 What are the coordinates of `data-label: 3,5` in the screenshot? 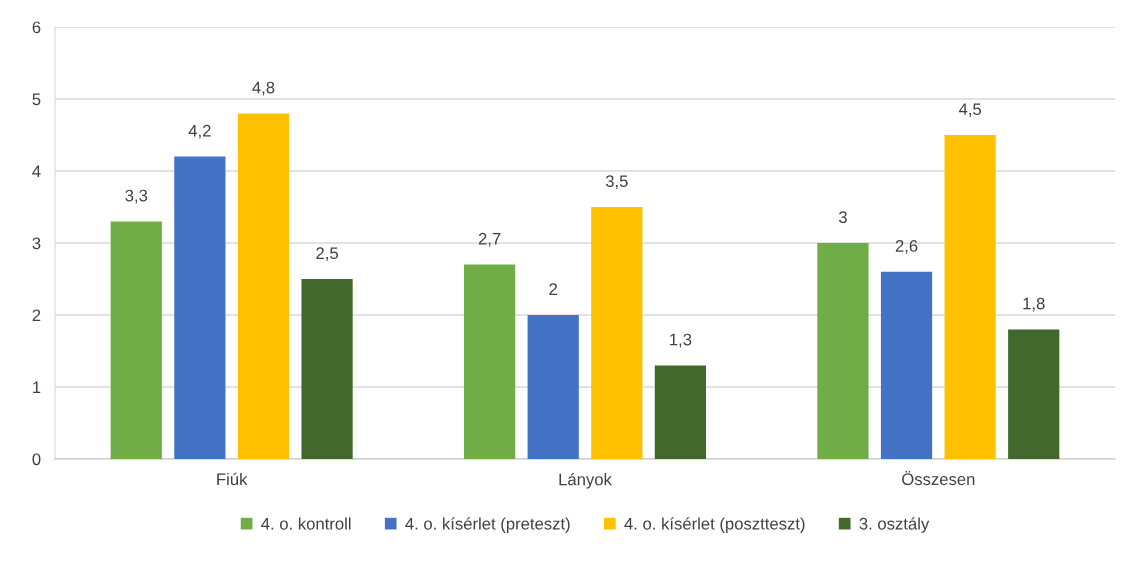 It's located at (616, 182).